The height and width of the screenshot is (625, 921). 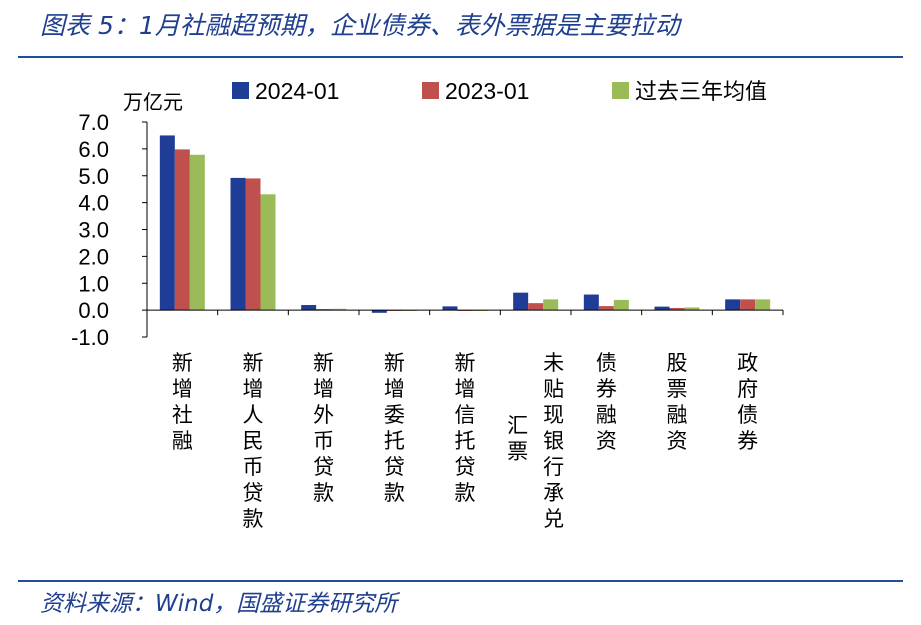 What do you see at coordinates (487, 91) in the screenshot?
I see `legend-label: 2023-01` at bounding box center [487, 91].